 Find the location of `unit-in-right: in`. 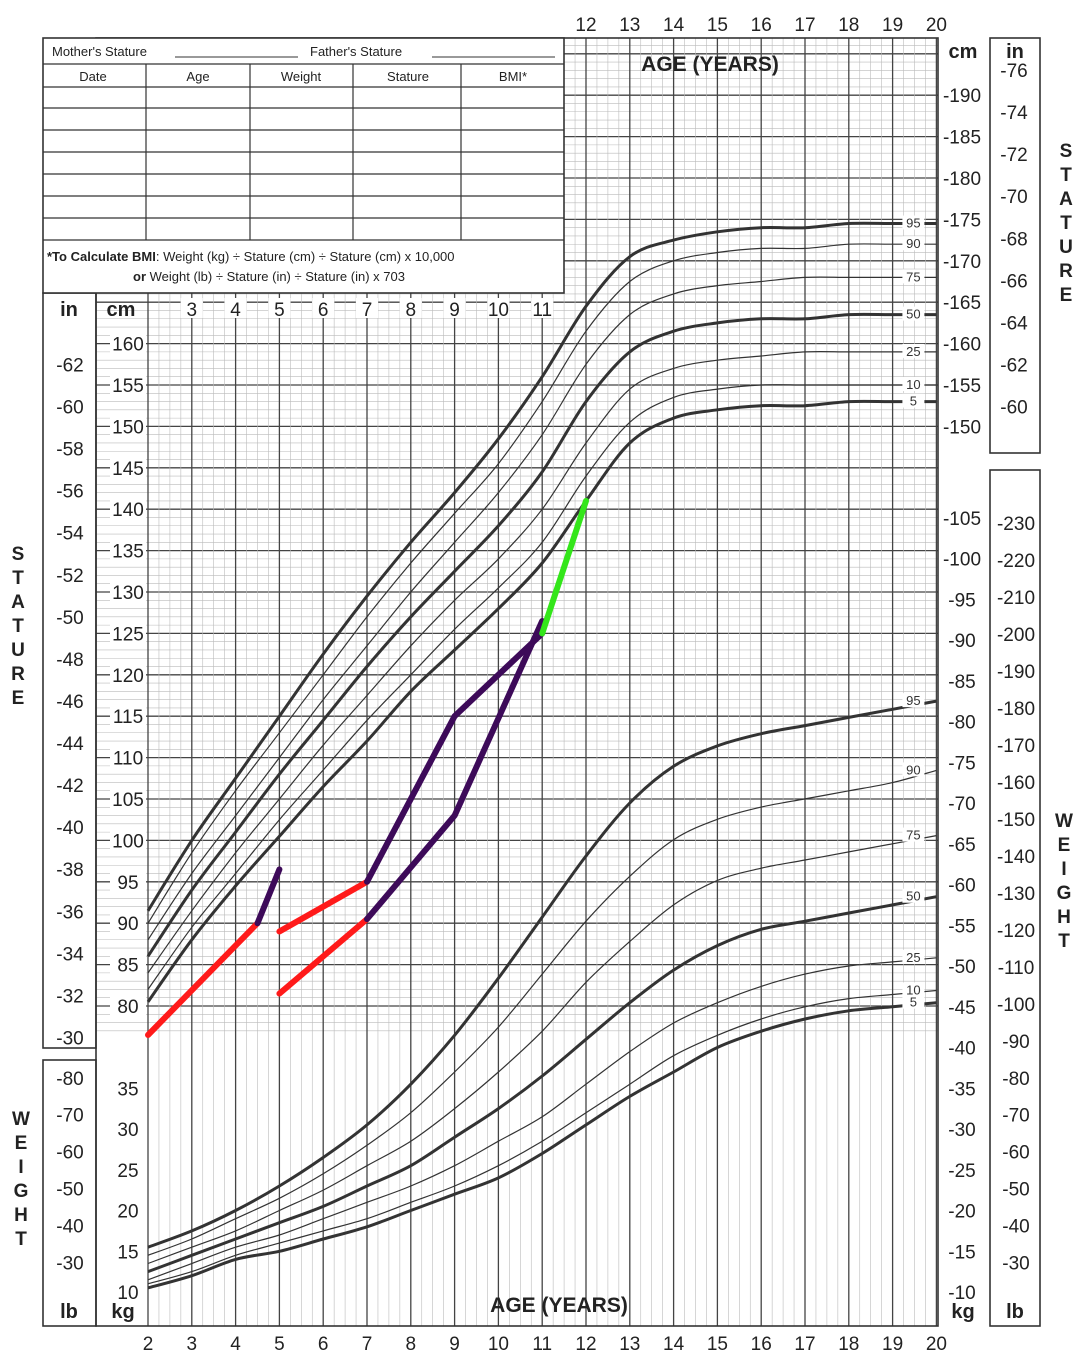

unit-in-right: in is located at coordinates (1015, 52).